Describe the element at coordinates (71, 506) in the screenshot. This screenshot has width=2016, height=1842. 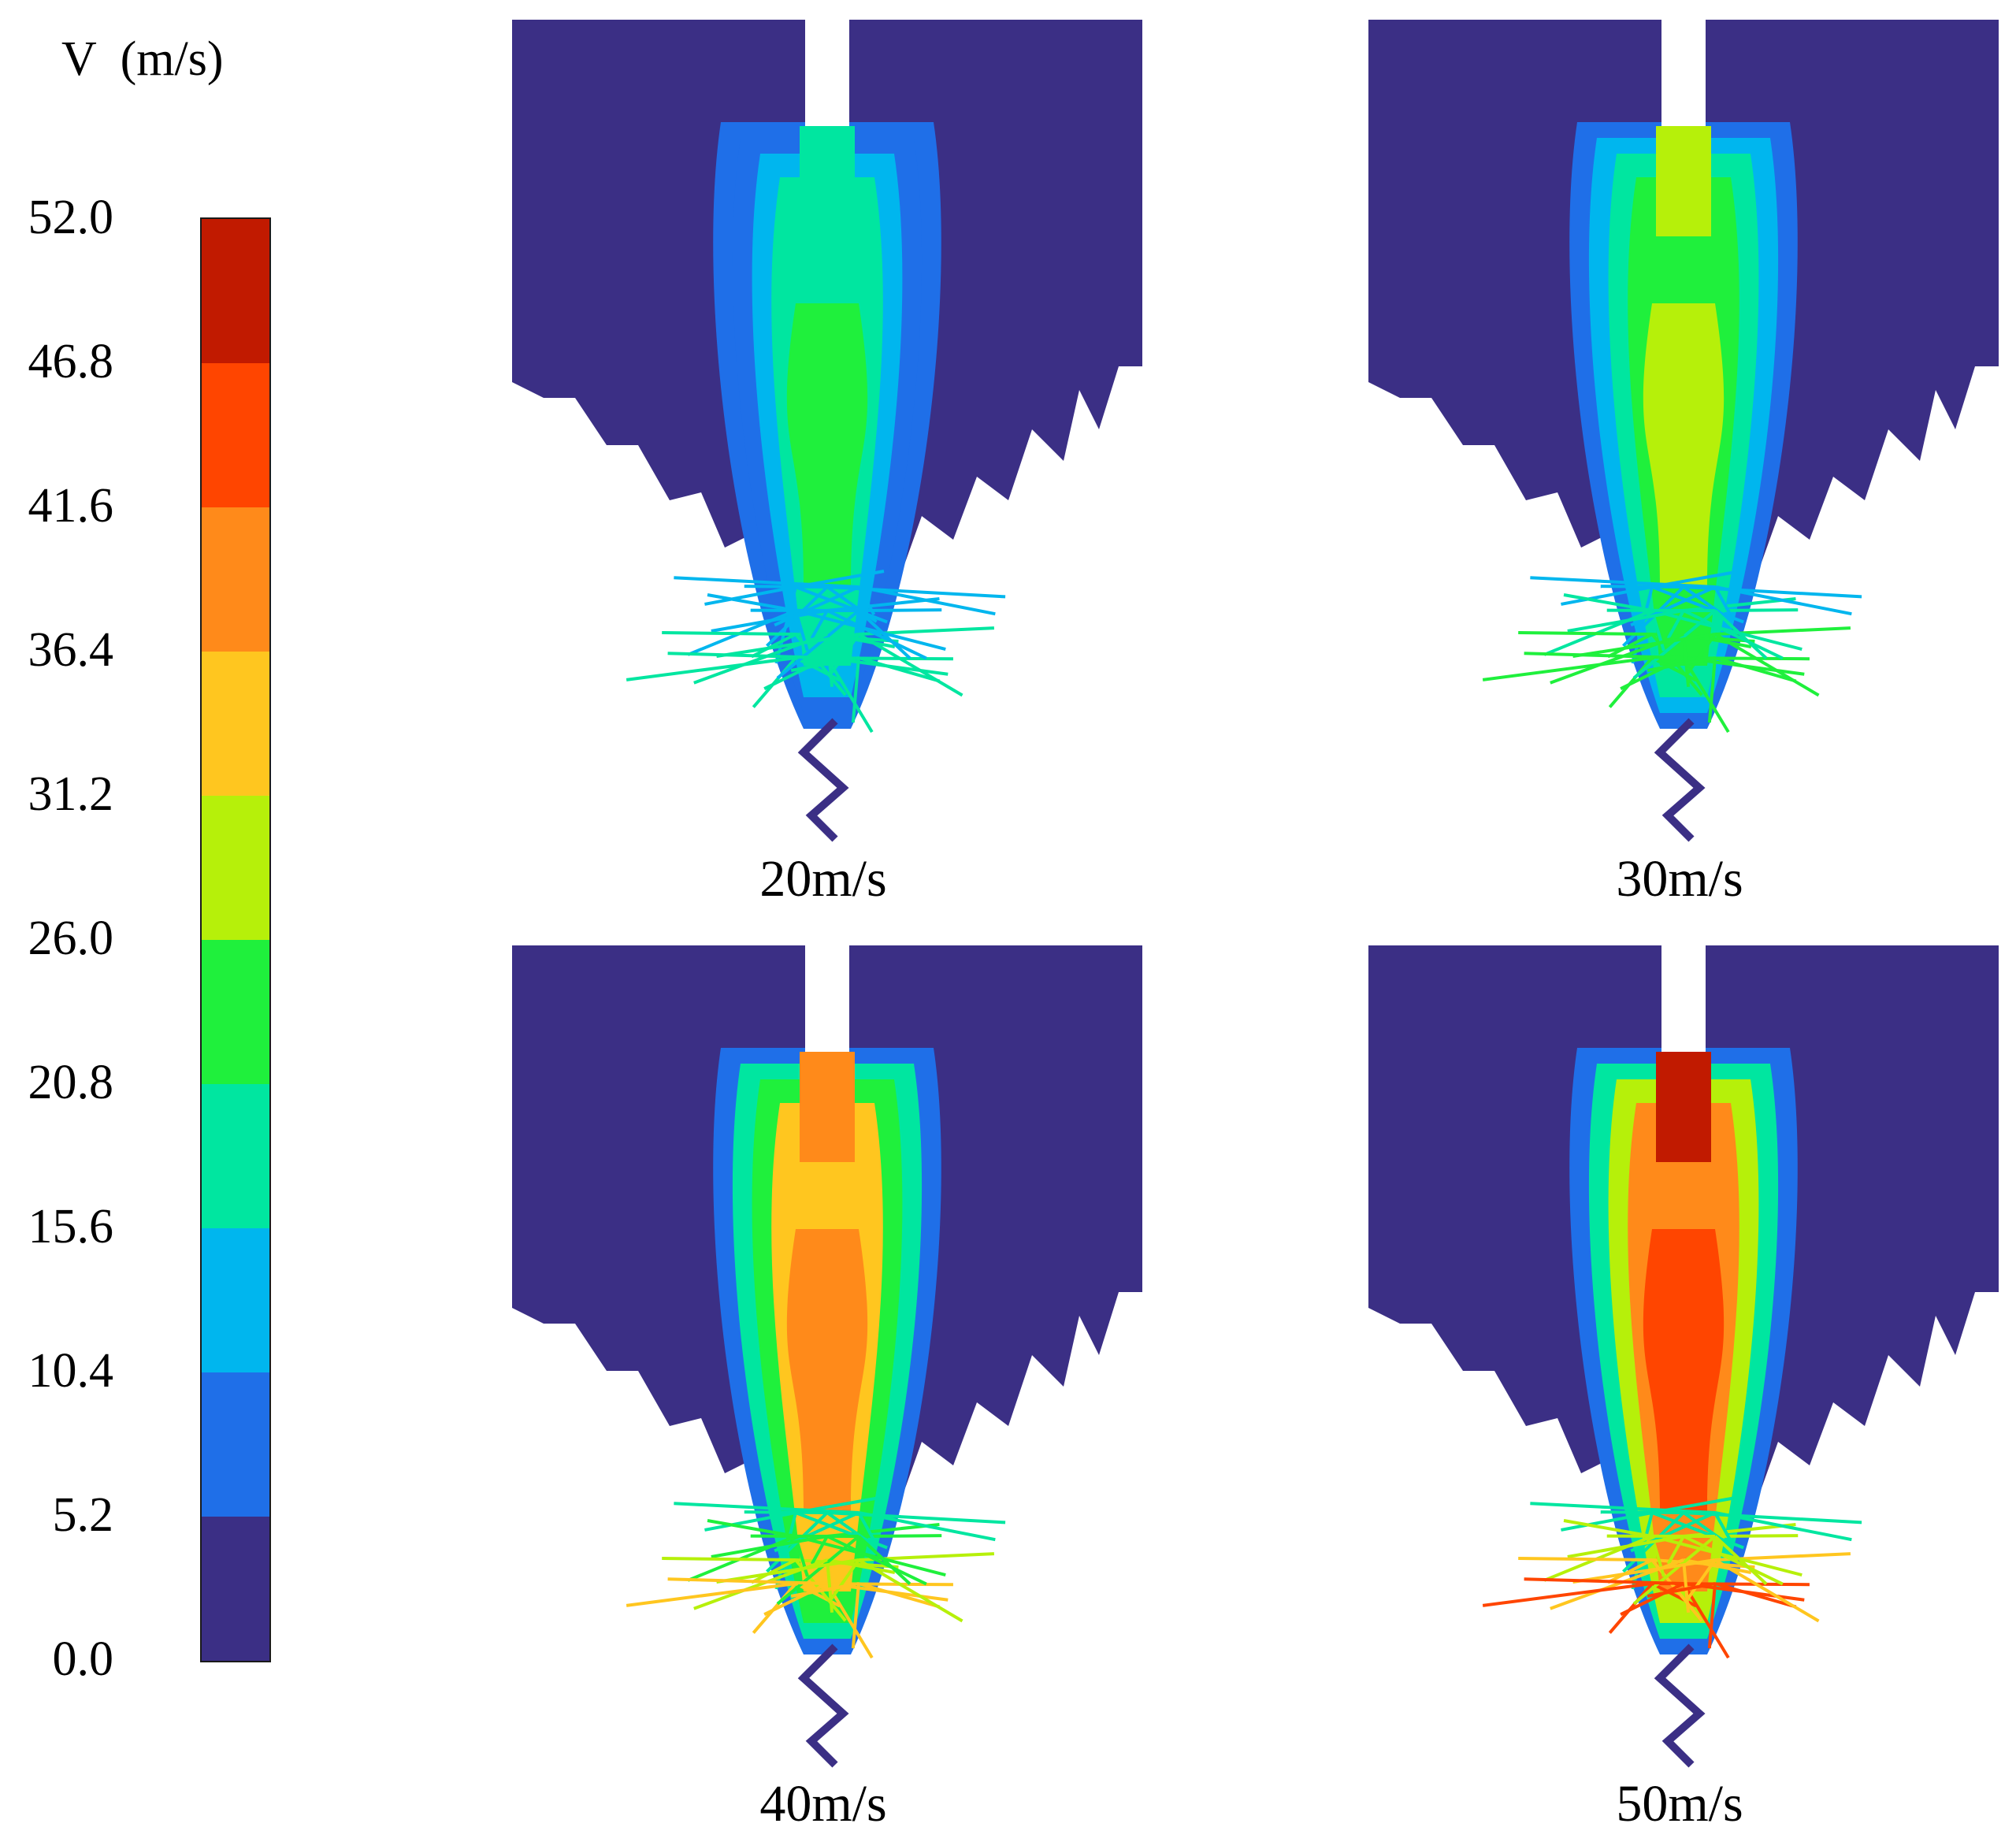
I see `colorbar-tick-label: 41.6` at that location.